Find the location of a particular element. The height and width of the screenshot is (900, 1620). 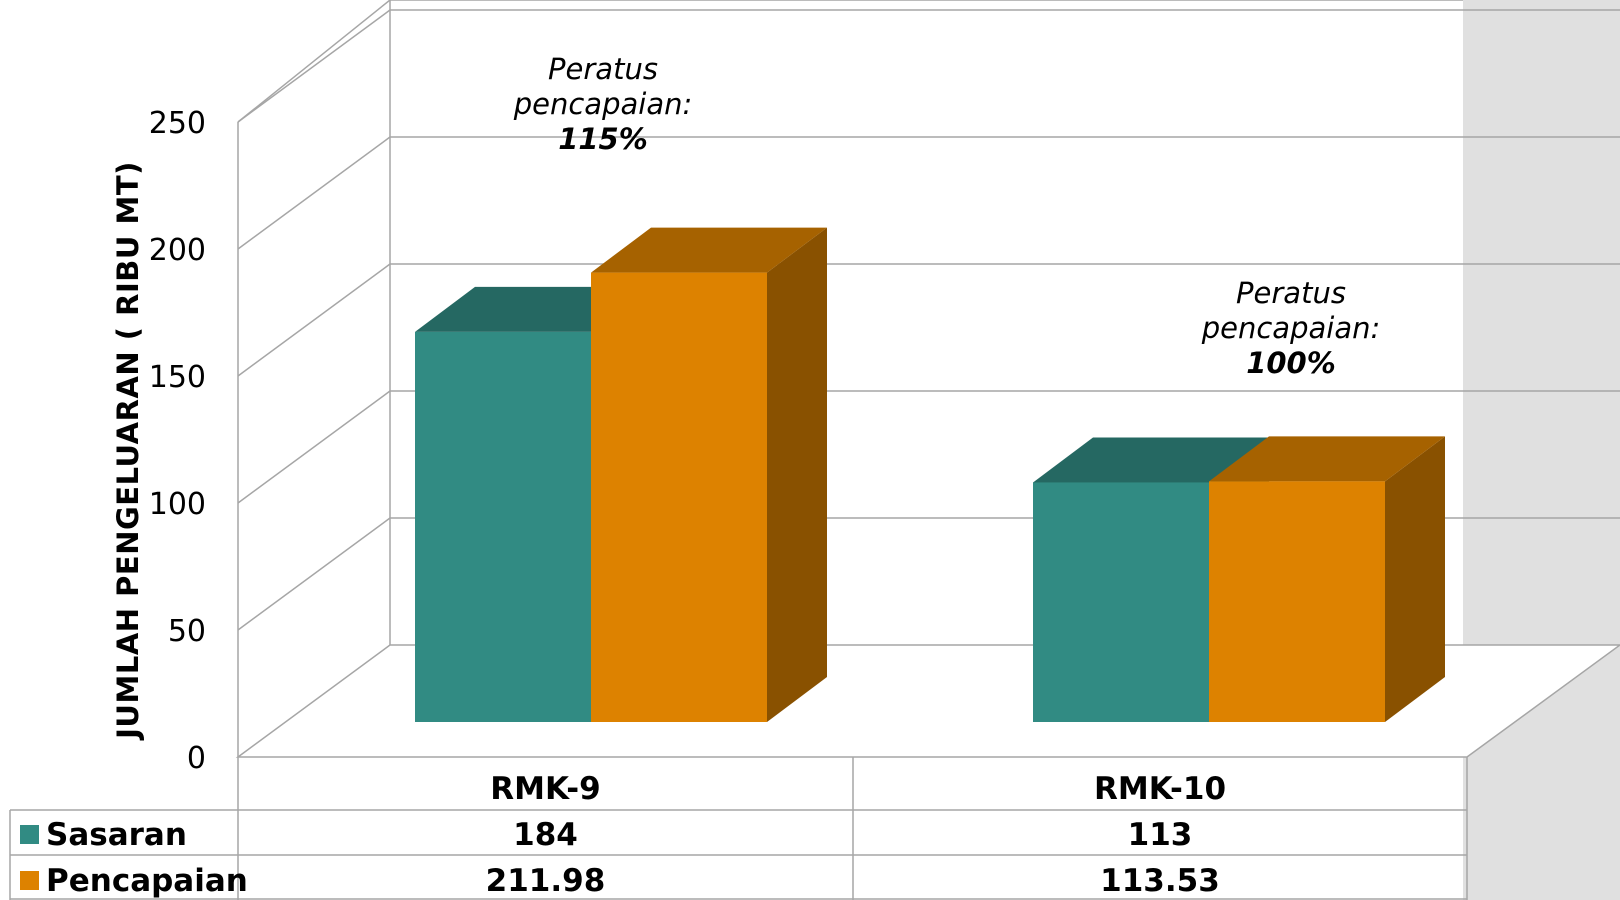

y-axis-ticks: 0 50 100 150 200 250 is located at coordinates (177, 441).